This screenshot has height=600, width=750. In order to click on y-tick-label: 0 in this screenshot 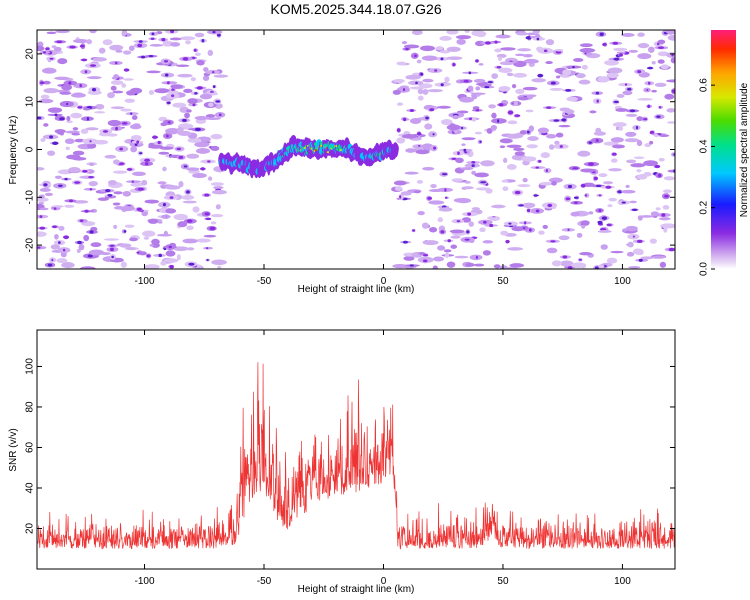, I will do `click(30, 149)`.